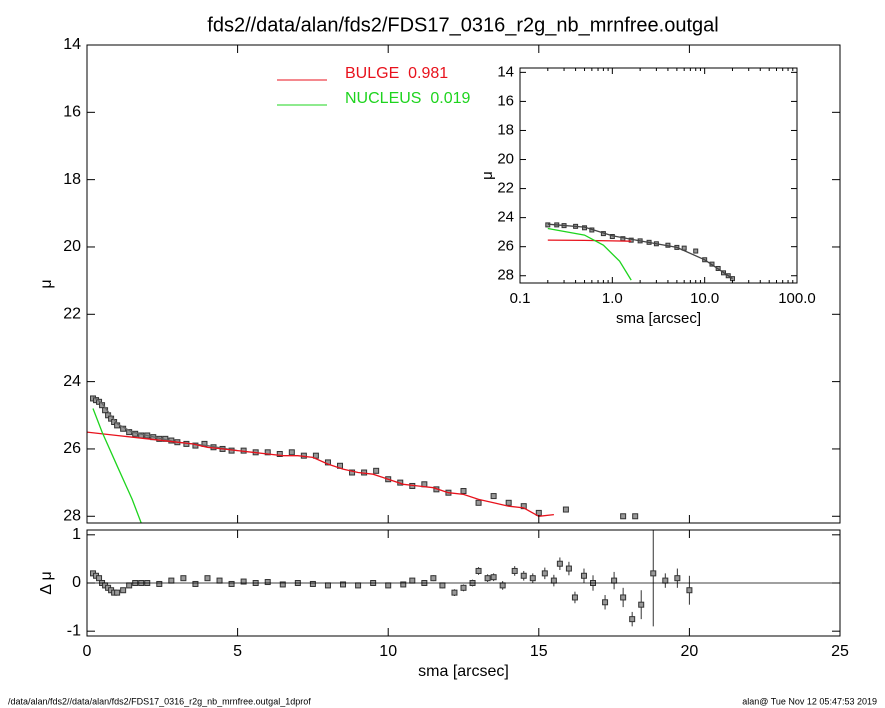  Describe the element at coordinates (87, 651) in the screenshot. I see `x-tick-label: 0` at that location.